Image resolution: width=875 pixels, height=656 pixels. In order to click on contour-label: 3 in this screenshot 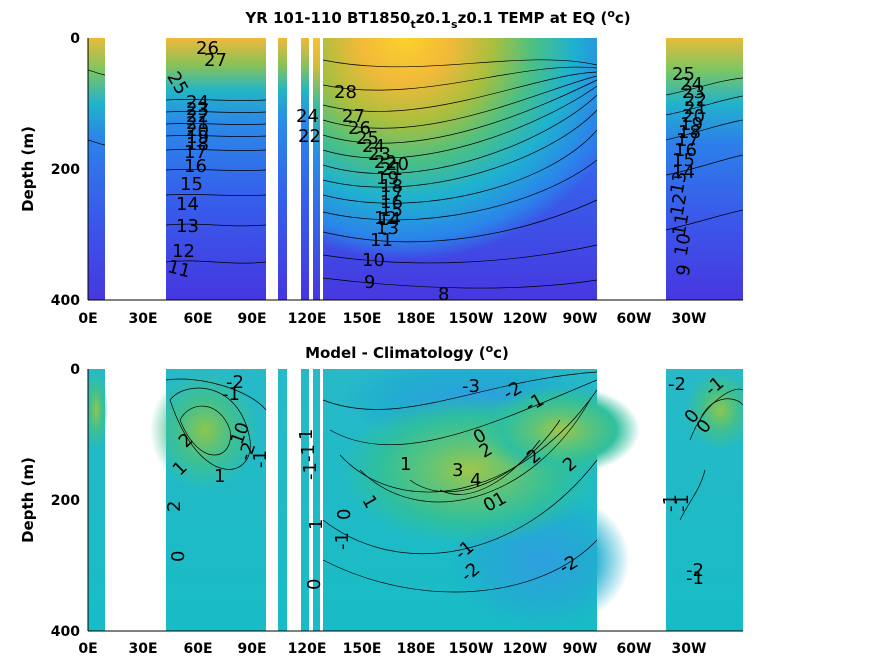, I will do `click(457, 470)`.